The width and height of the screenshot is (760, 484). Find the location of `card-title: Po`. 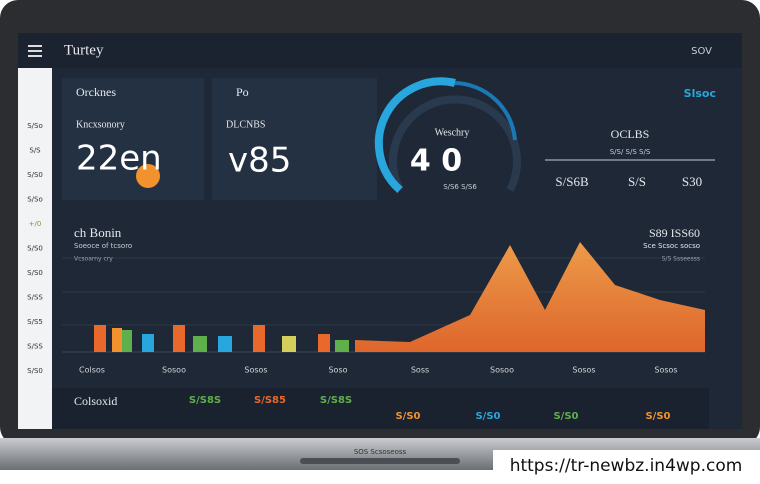

card-title: Po is located at coordinates (242, 92).